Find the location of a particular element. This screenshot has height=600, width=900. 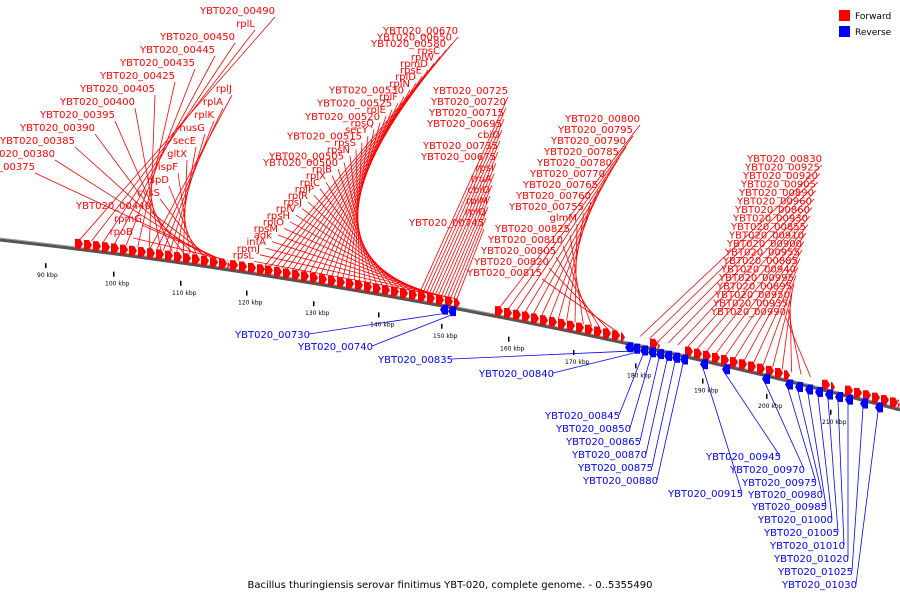

reverse-gene-label: YBT020_00865 is located at coordinates (603, 442).